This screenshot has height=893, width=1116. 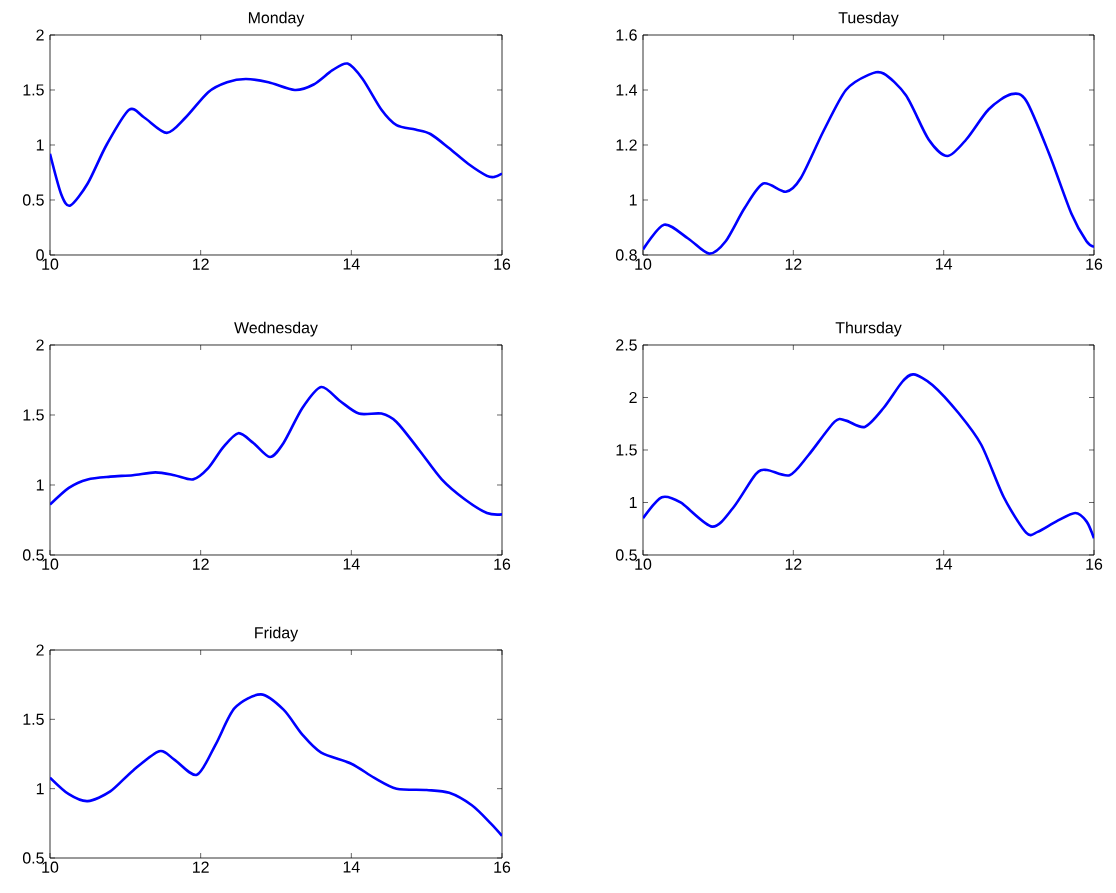 What do you see at coordinates (868, 329) in the screenshot?
I see `chart-title: Thursday` at bounding box center [868, 329].